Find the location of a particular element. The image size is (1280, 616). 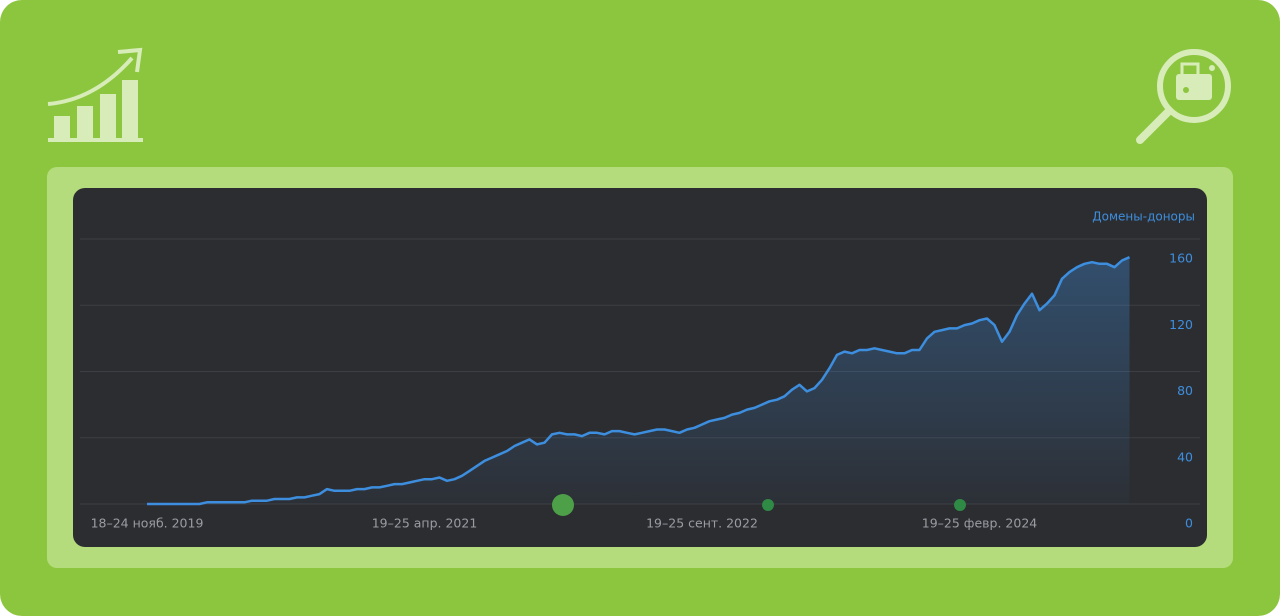

y-tick-label: 80 is located at coordinates (1185, 390).